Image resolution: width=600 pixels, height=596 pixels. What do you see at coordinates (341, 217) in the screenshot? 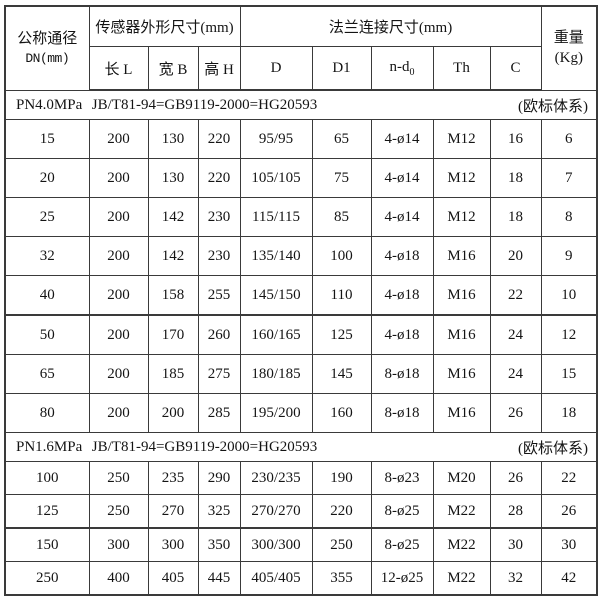
I see `table-cell: 85` at bounding box center [341, 217].